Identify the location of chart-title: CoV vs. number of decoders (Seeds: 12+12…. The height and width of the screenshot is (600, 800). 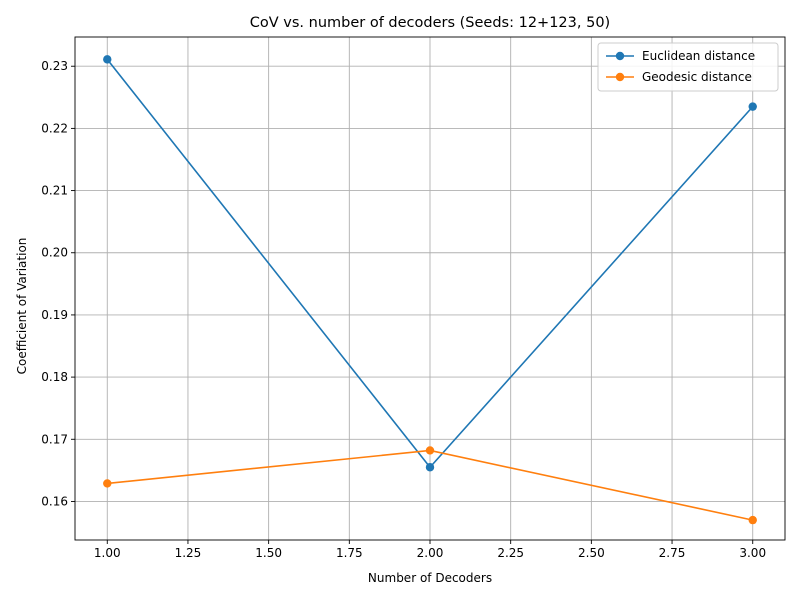
(430, 23).